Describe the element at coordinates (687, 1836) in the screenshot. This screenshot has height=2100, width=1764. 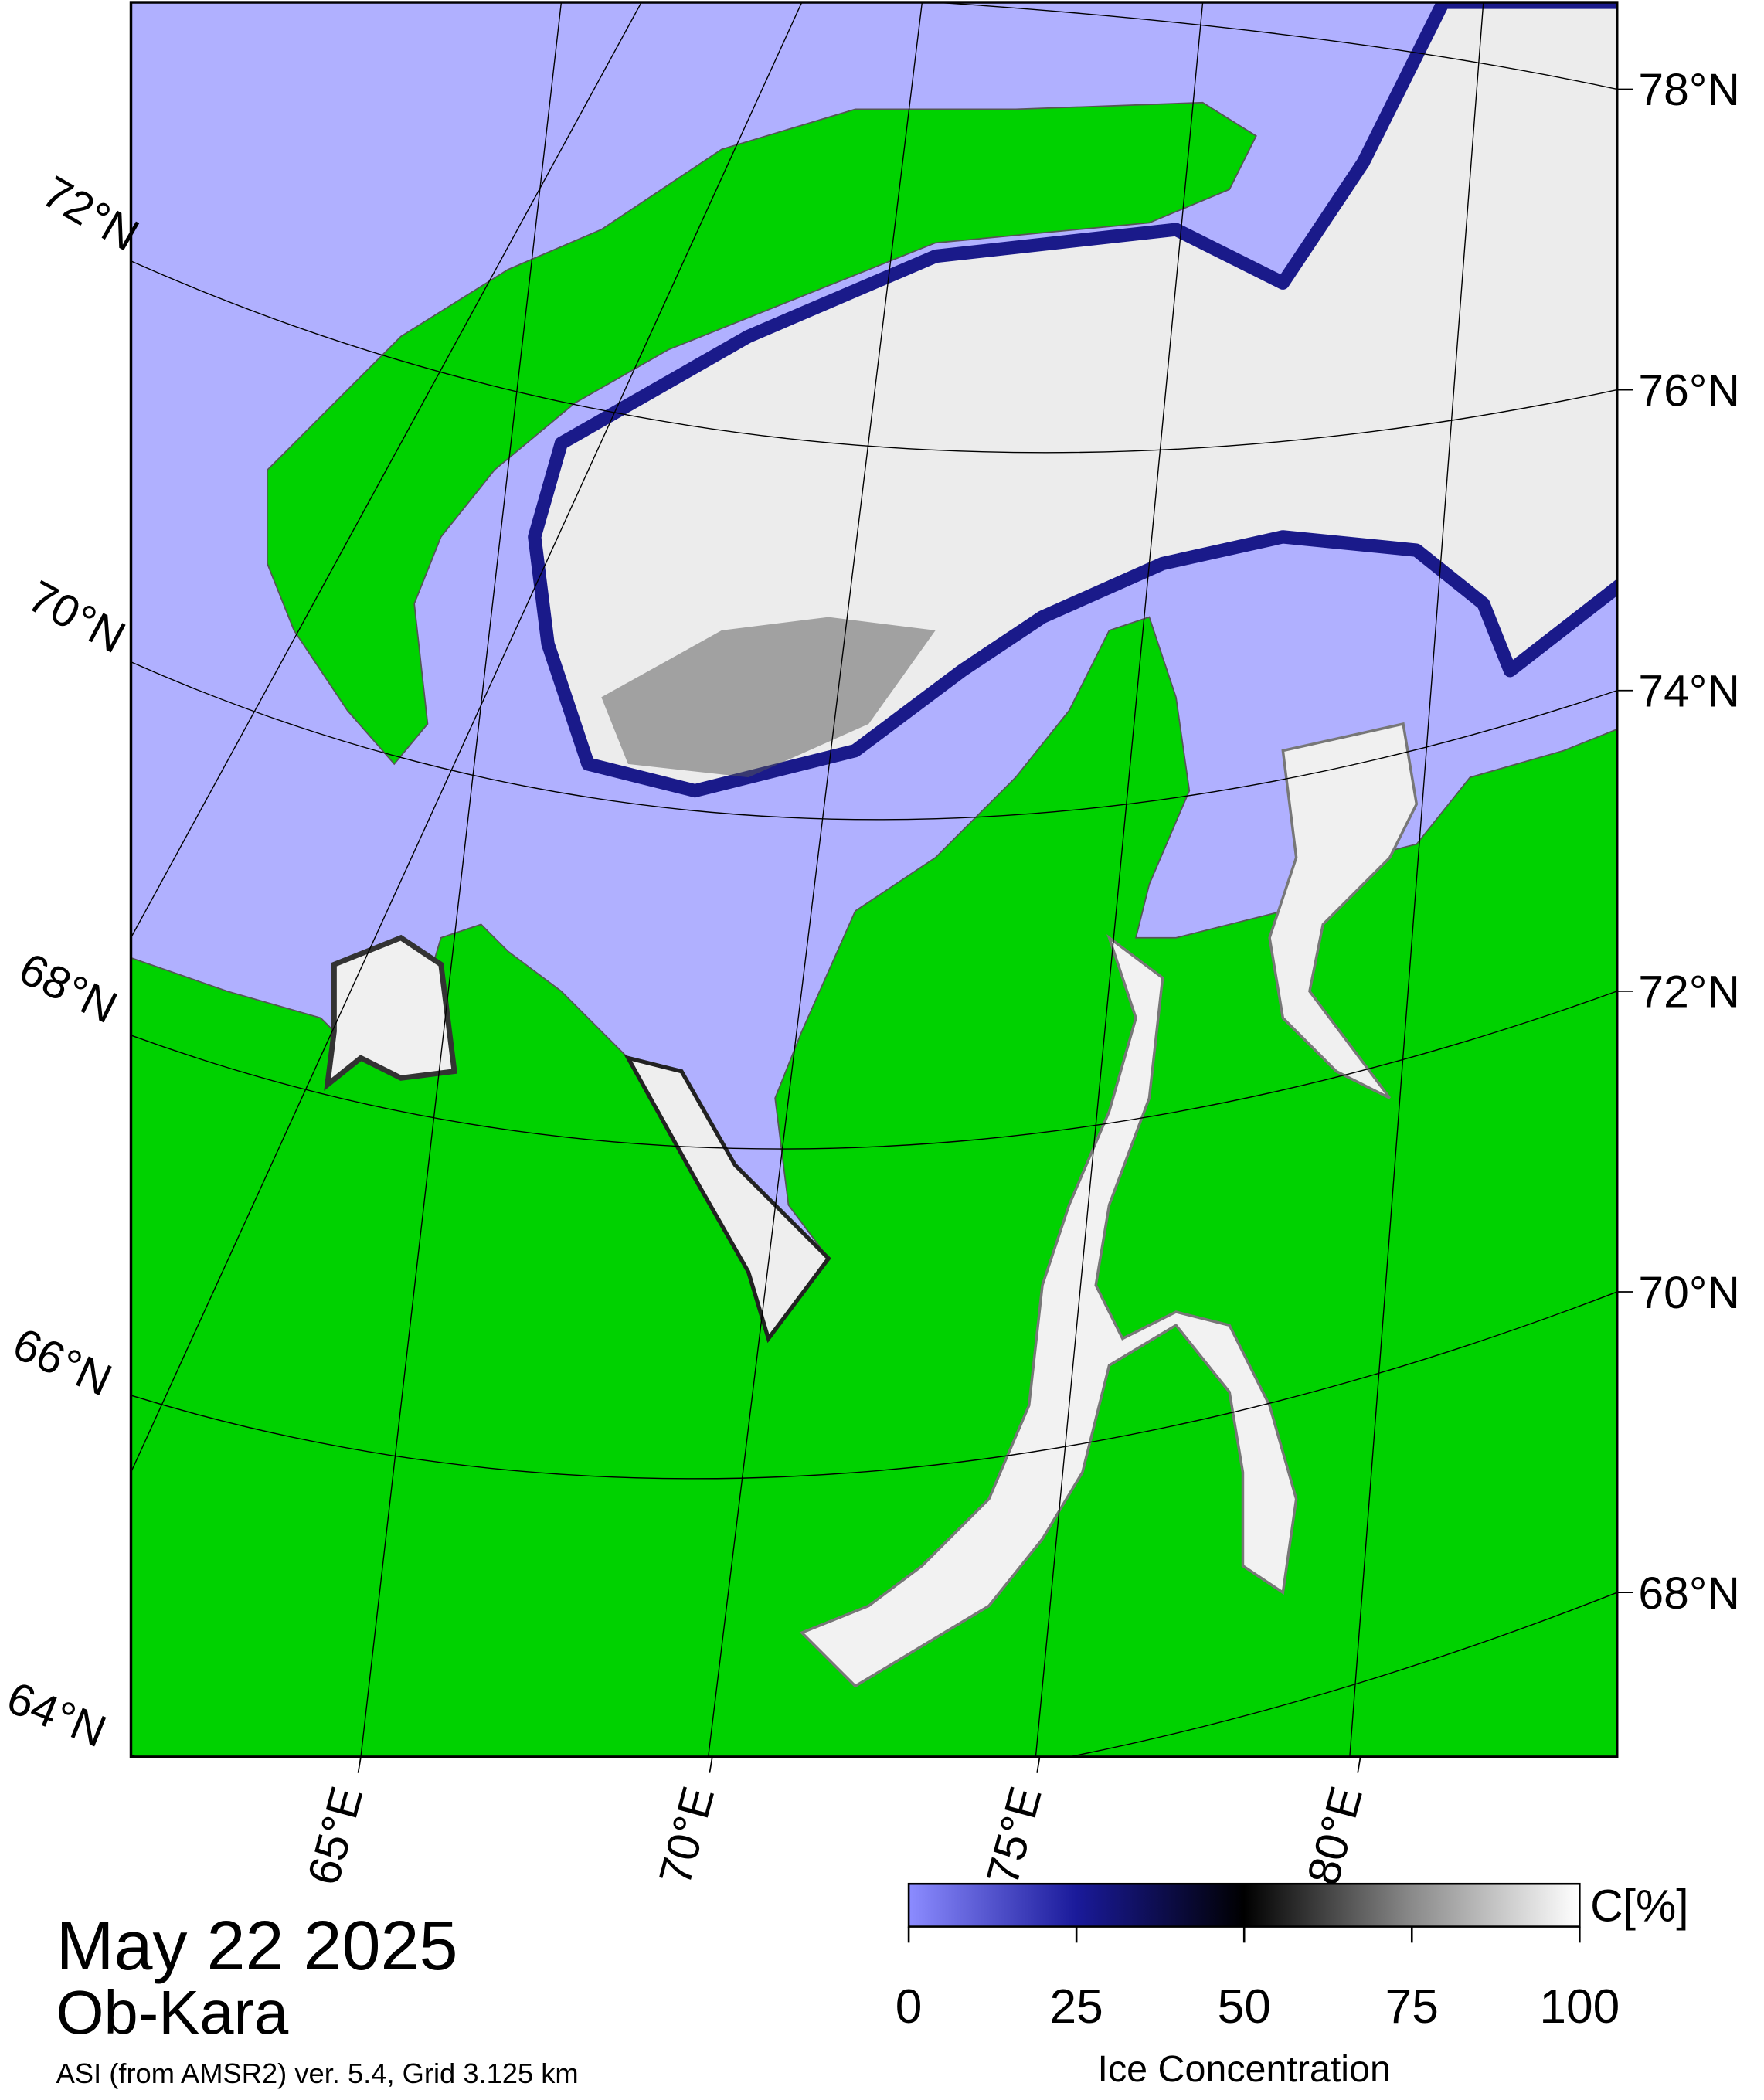
I see `lon-label: 70°E` at that location.